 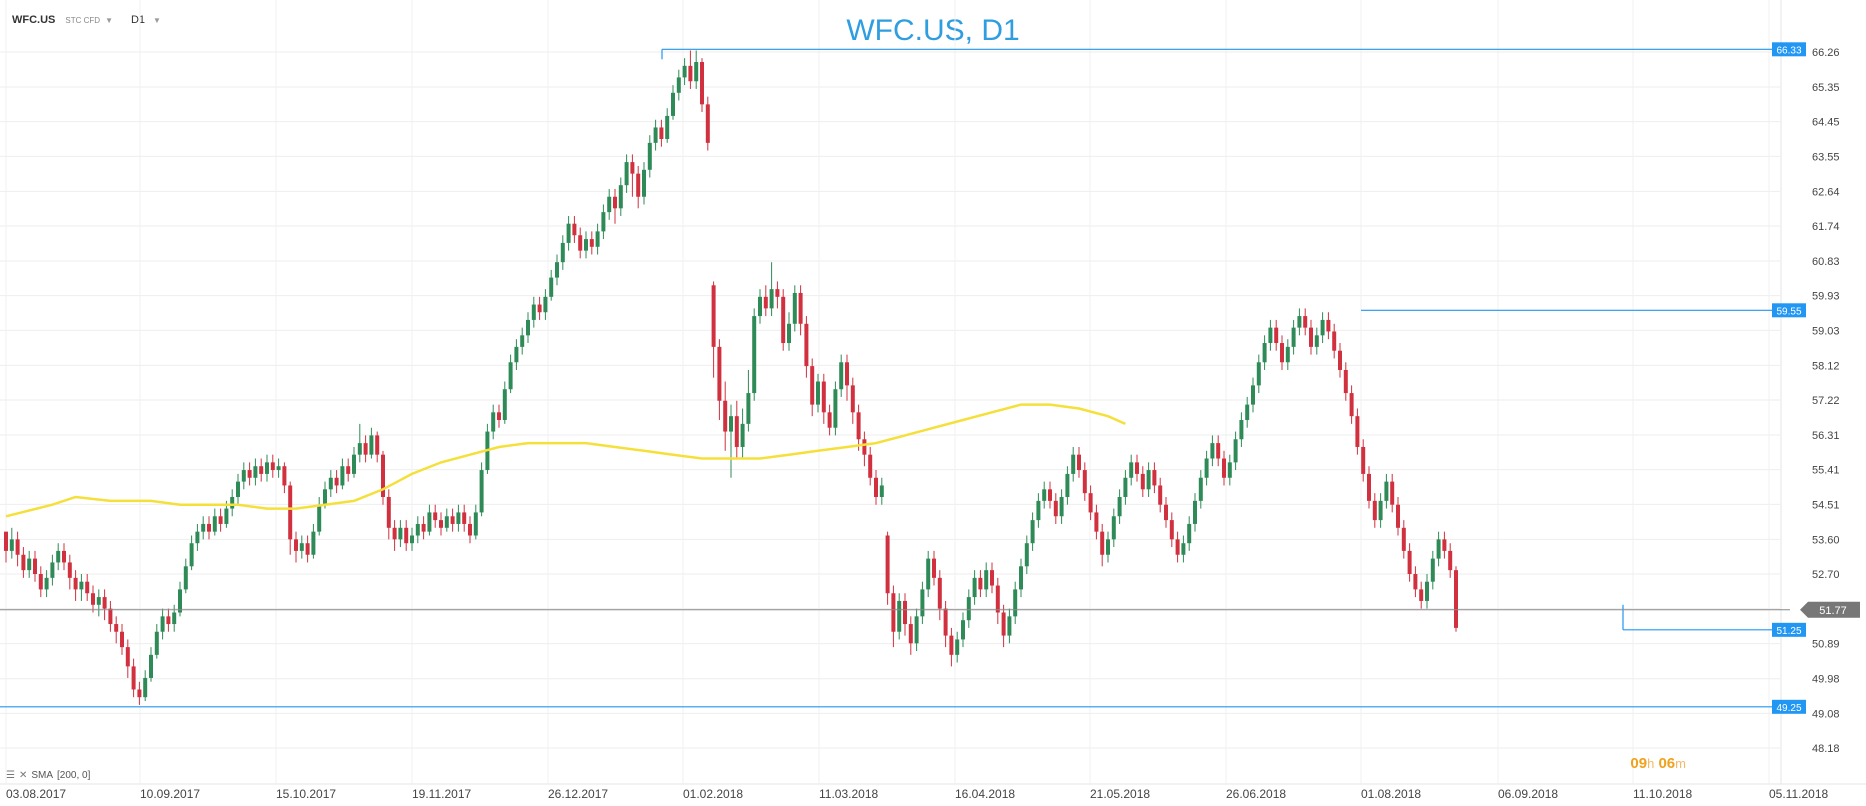 What do you see at coordinates (23, 775) in the screenshot?
I see `close-icon: ✕` at bounding box center [23, 775].